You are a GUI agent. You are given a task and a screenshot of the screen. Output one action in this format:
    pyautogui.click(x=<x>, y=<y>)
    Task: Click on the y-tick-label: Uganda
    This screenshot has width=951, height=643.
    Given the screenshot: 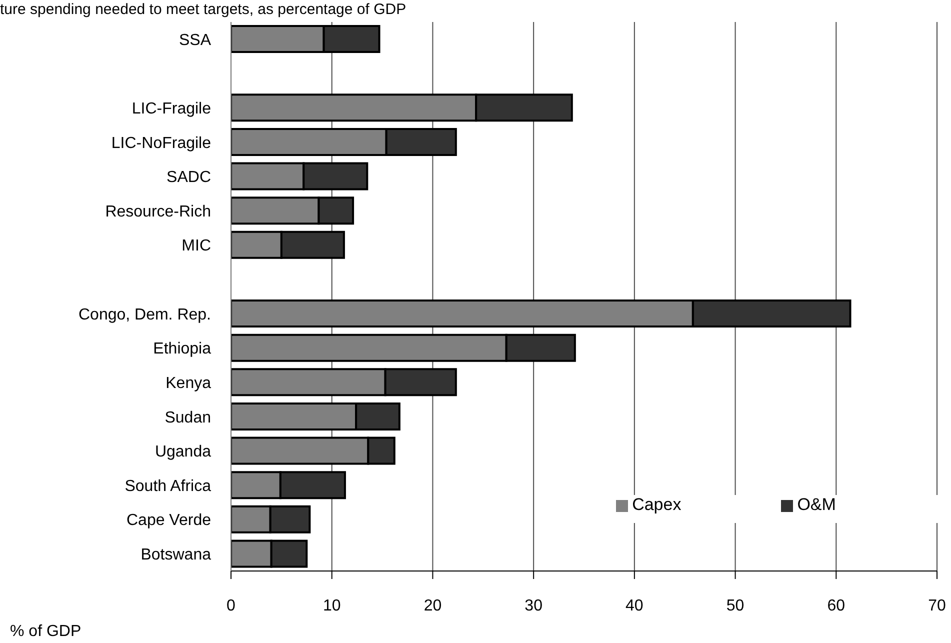 What is the action you would take?
    pyautogui.click(x=183, y=452)
    